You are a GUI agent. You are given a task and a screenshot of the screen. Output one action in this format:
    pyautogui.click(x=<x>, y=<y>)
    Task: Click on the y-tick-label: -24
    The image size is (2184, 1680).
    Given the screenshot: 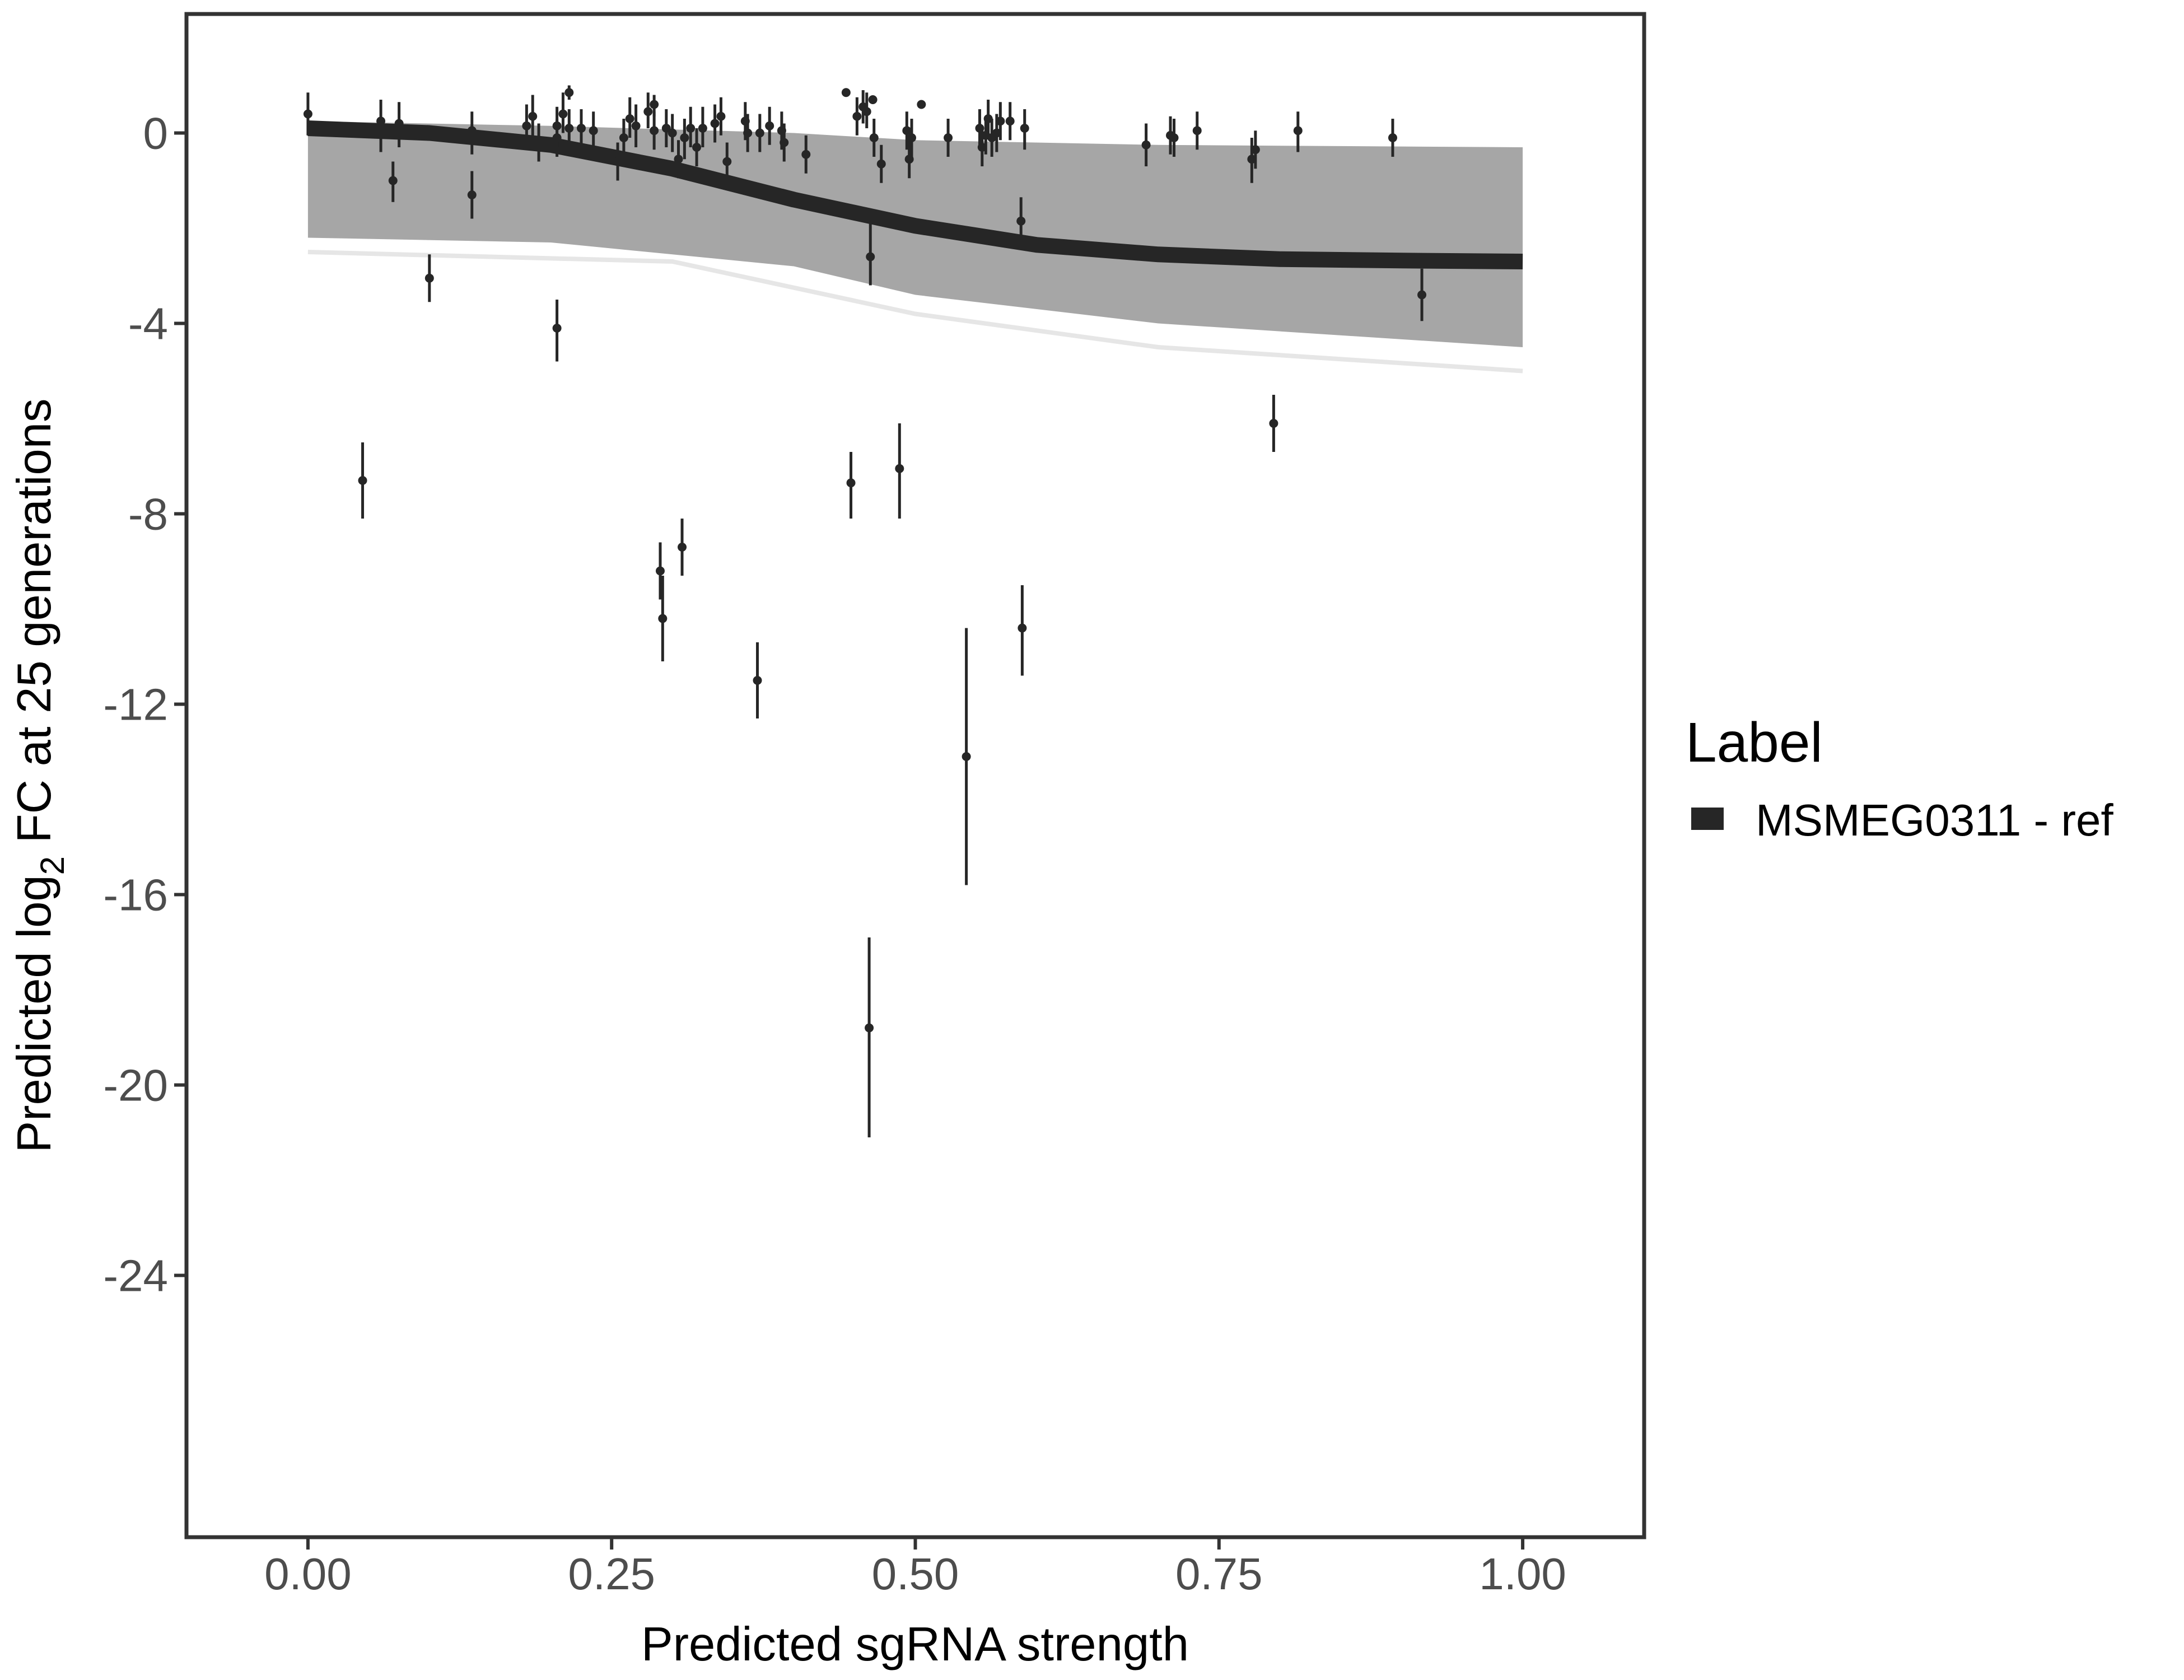 What is the action you would take?
    pyautogui.click(x=136, y=1276)
    